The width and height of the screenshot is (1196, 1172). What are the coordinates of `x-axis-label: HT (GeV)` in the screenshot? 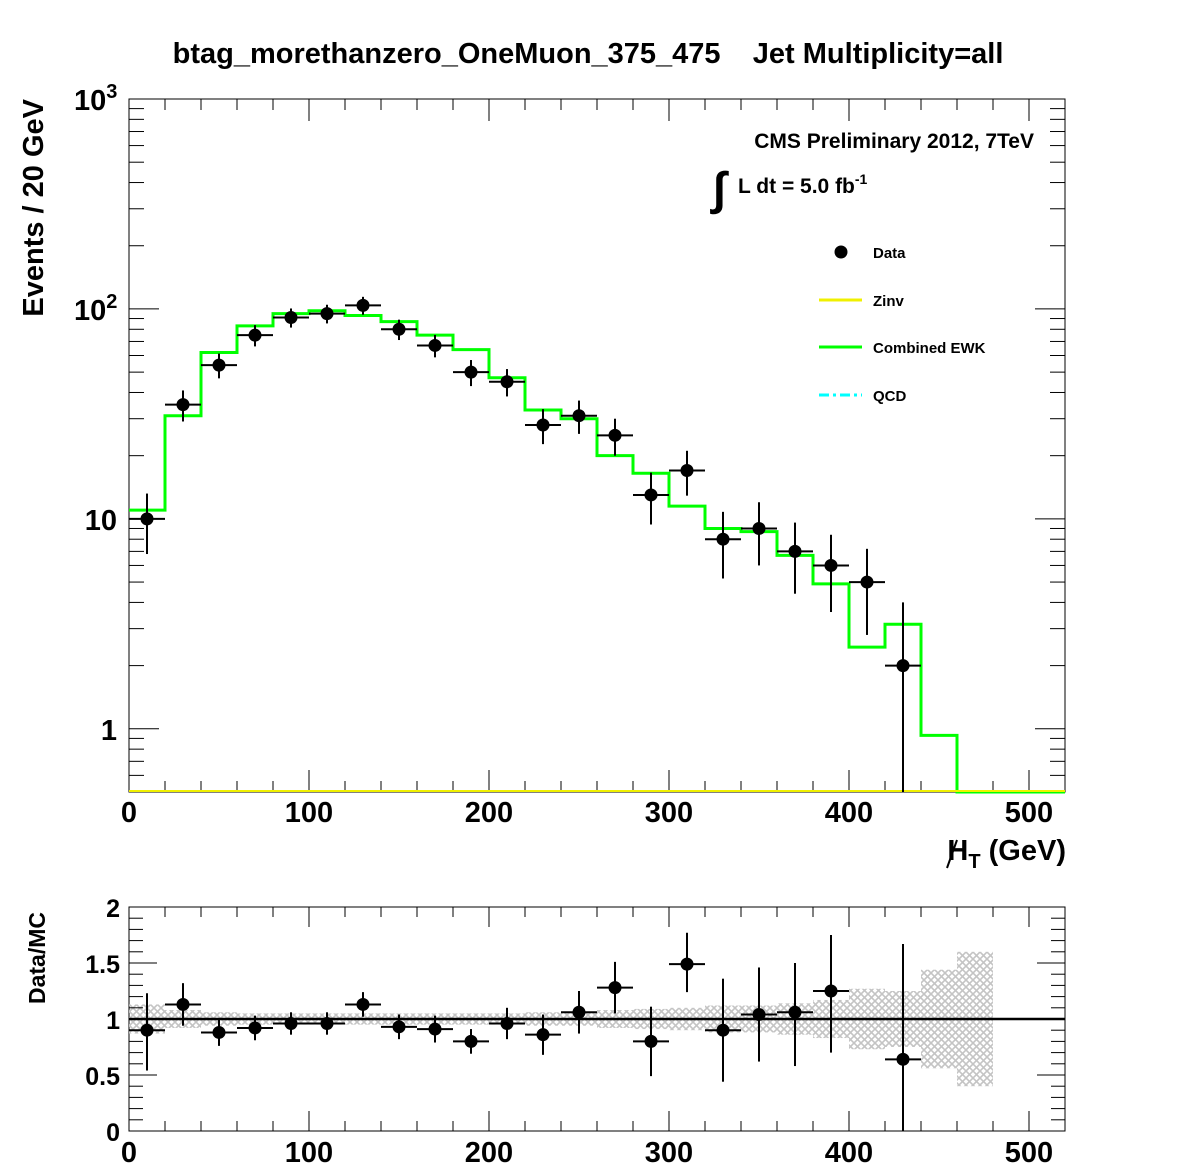 It's located at (1006, 854).